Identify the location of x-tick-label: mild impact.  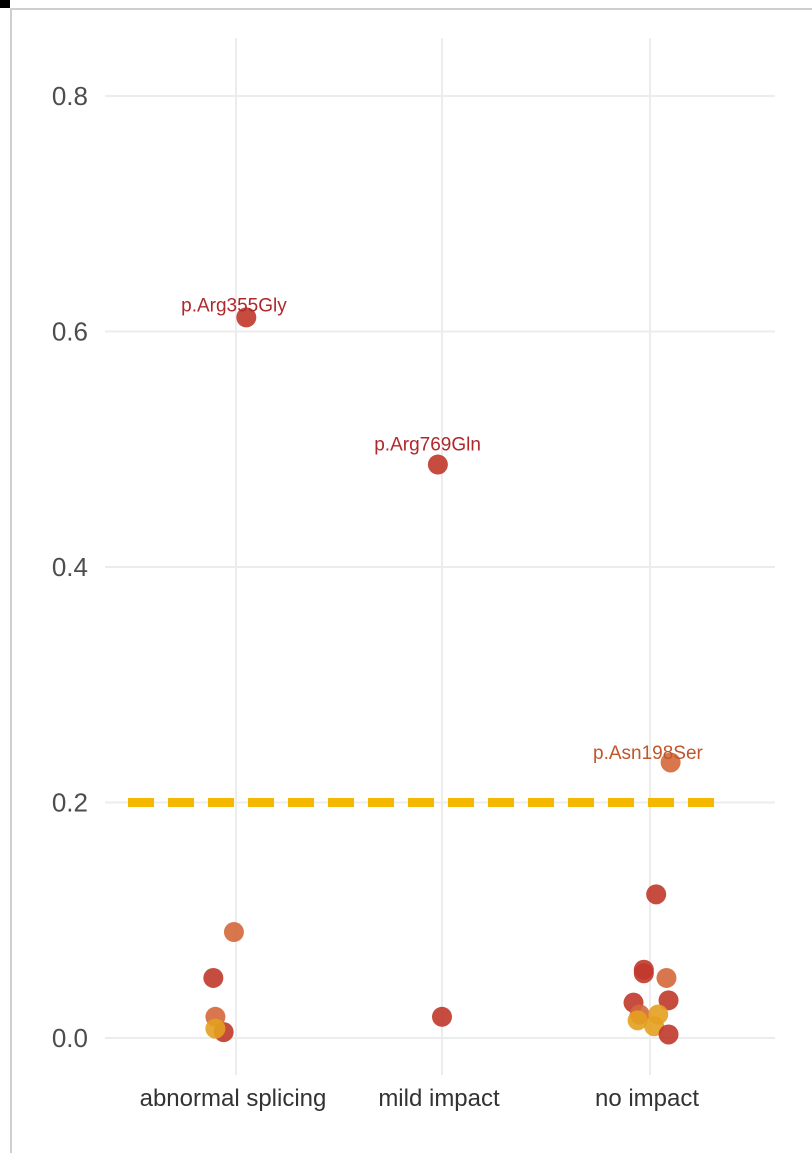
(439, 1098).